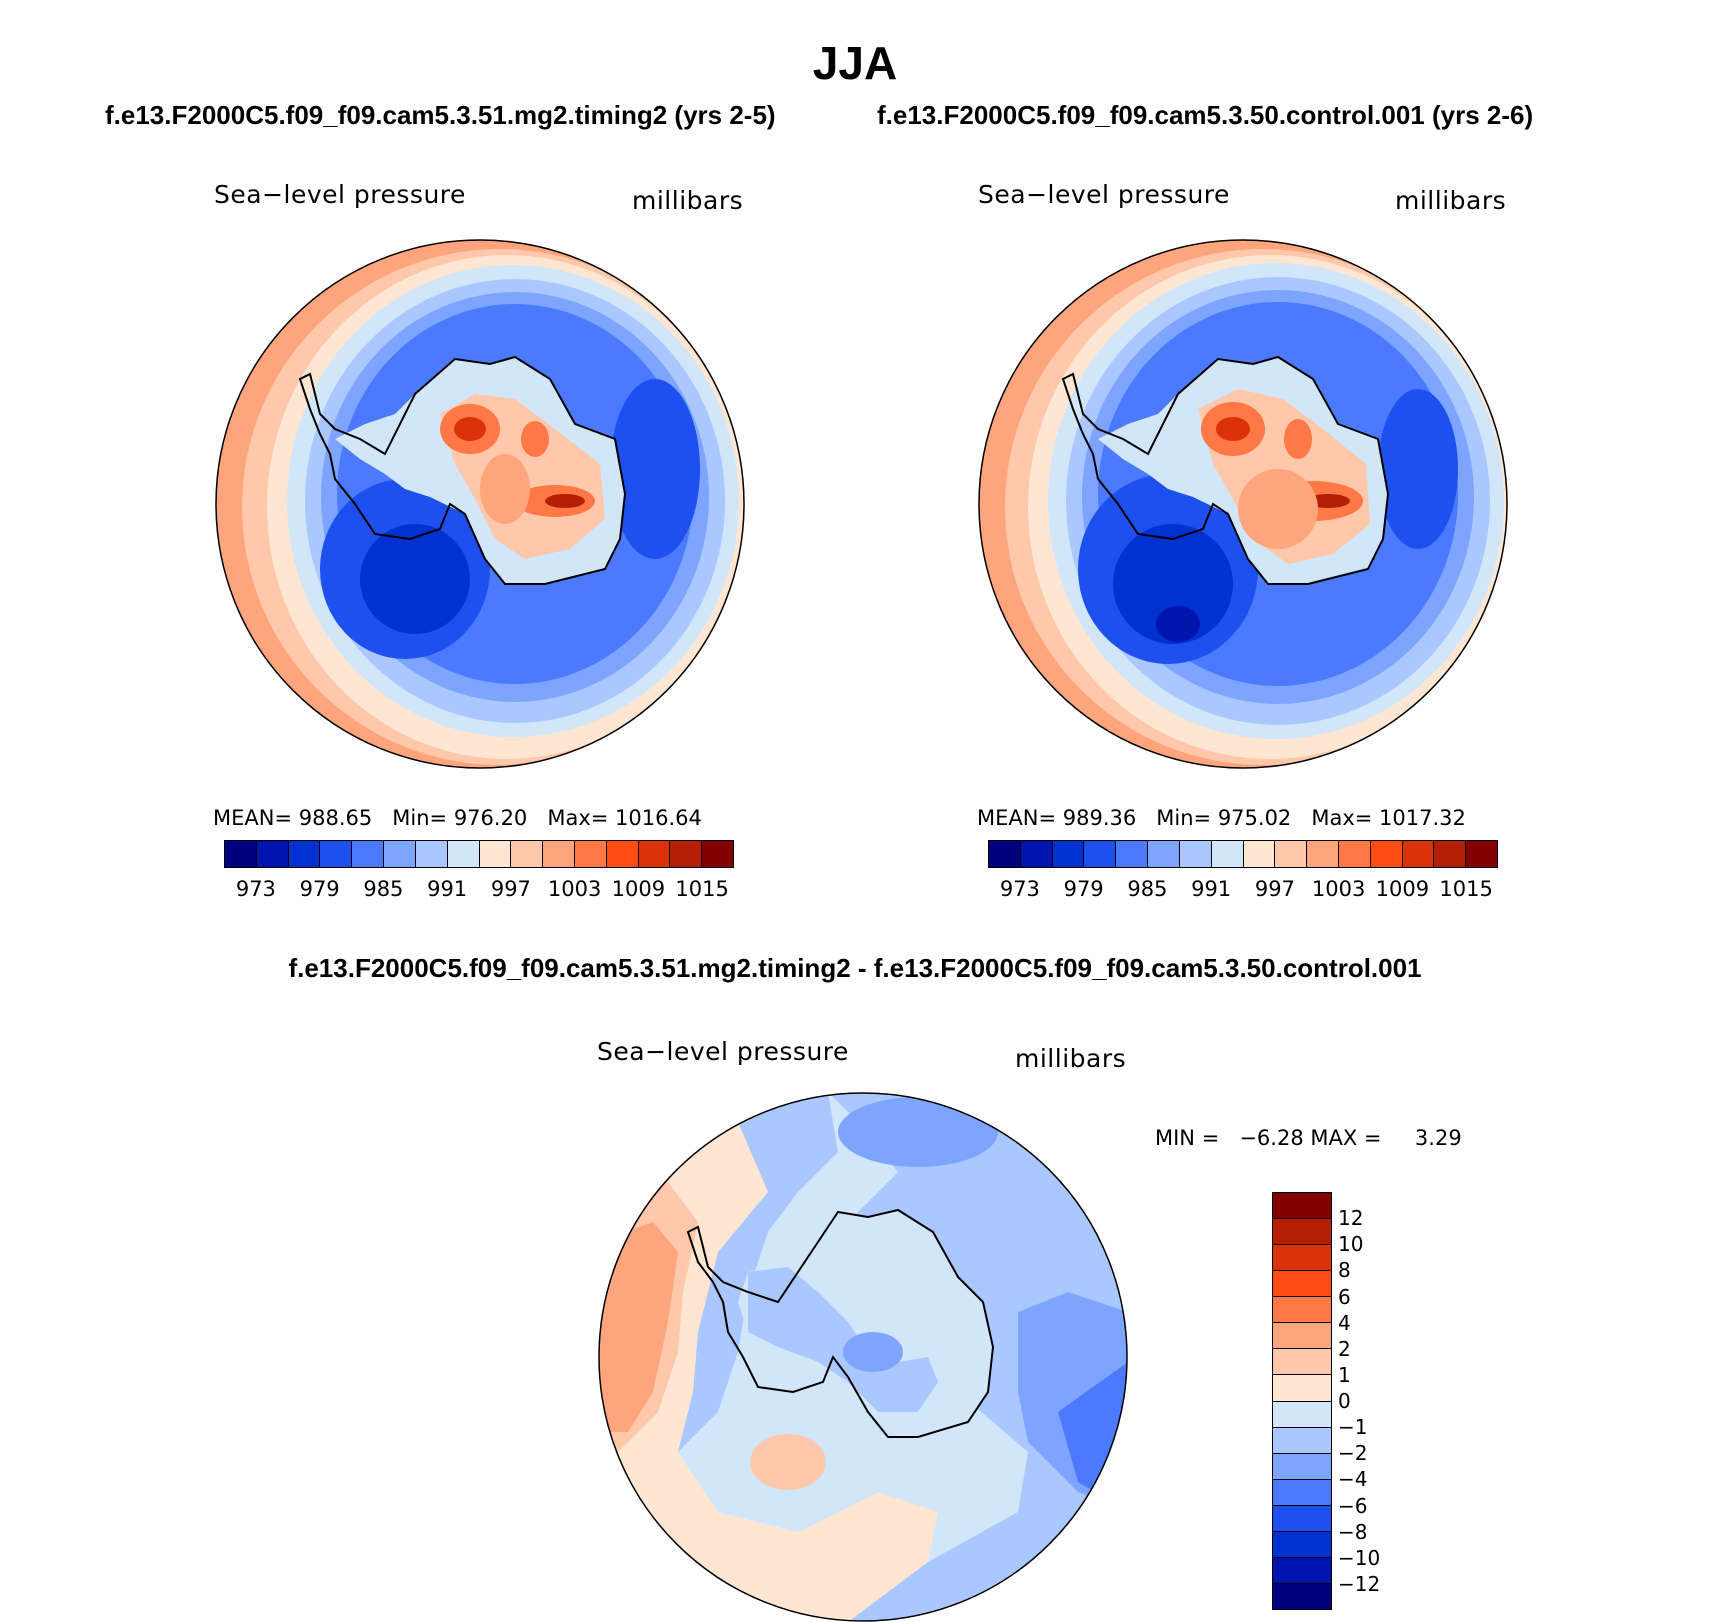 The width and height of the screenshot is (1710, 1622). What do you see at coordinates (1187, 1138) in the screenshot?
I see `diff-min-label: MIN =` at bounding box center [1187, 1138].